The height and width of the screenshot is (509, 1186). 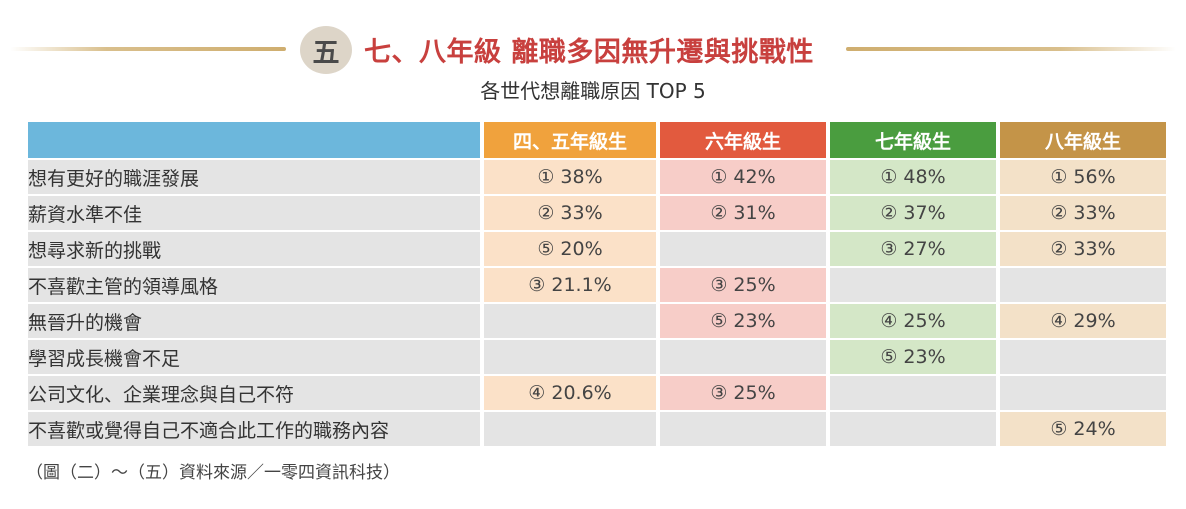 I want to click on row-label: 公司文化、企業理念與自己不符, so click(x=254, y=394).